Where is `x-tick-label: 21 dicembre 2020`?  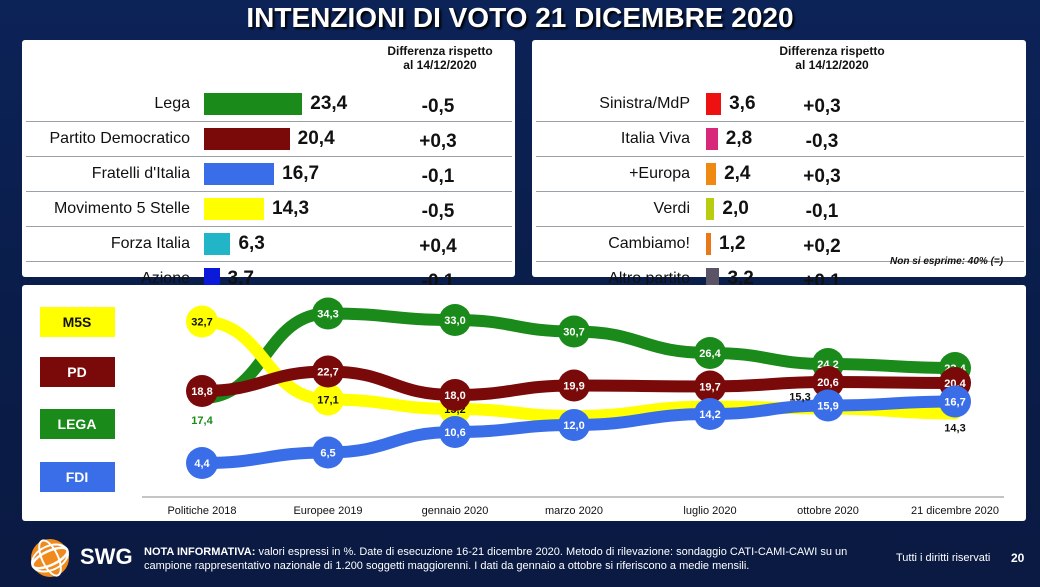
x-tick-label: 21 dicembre 2020 is located at coordinates (955, 511).